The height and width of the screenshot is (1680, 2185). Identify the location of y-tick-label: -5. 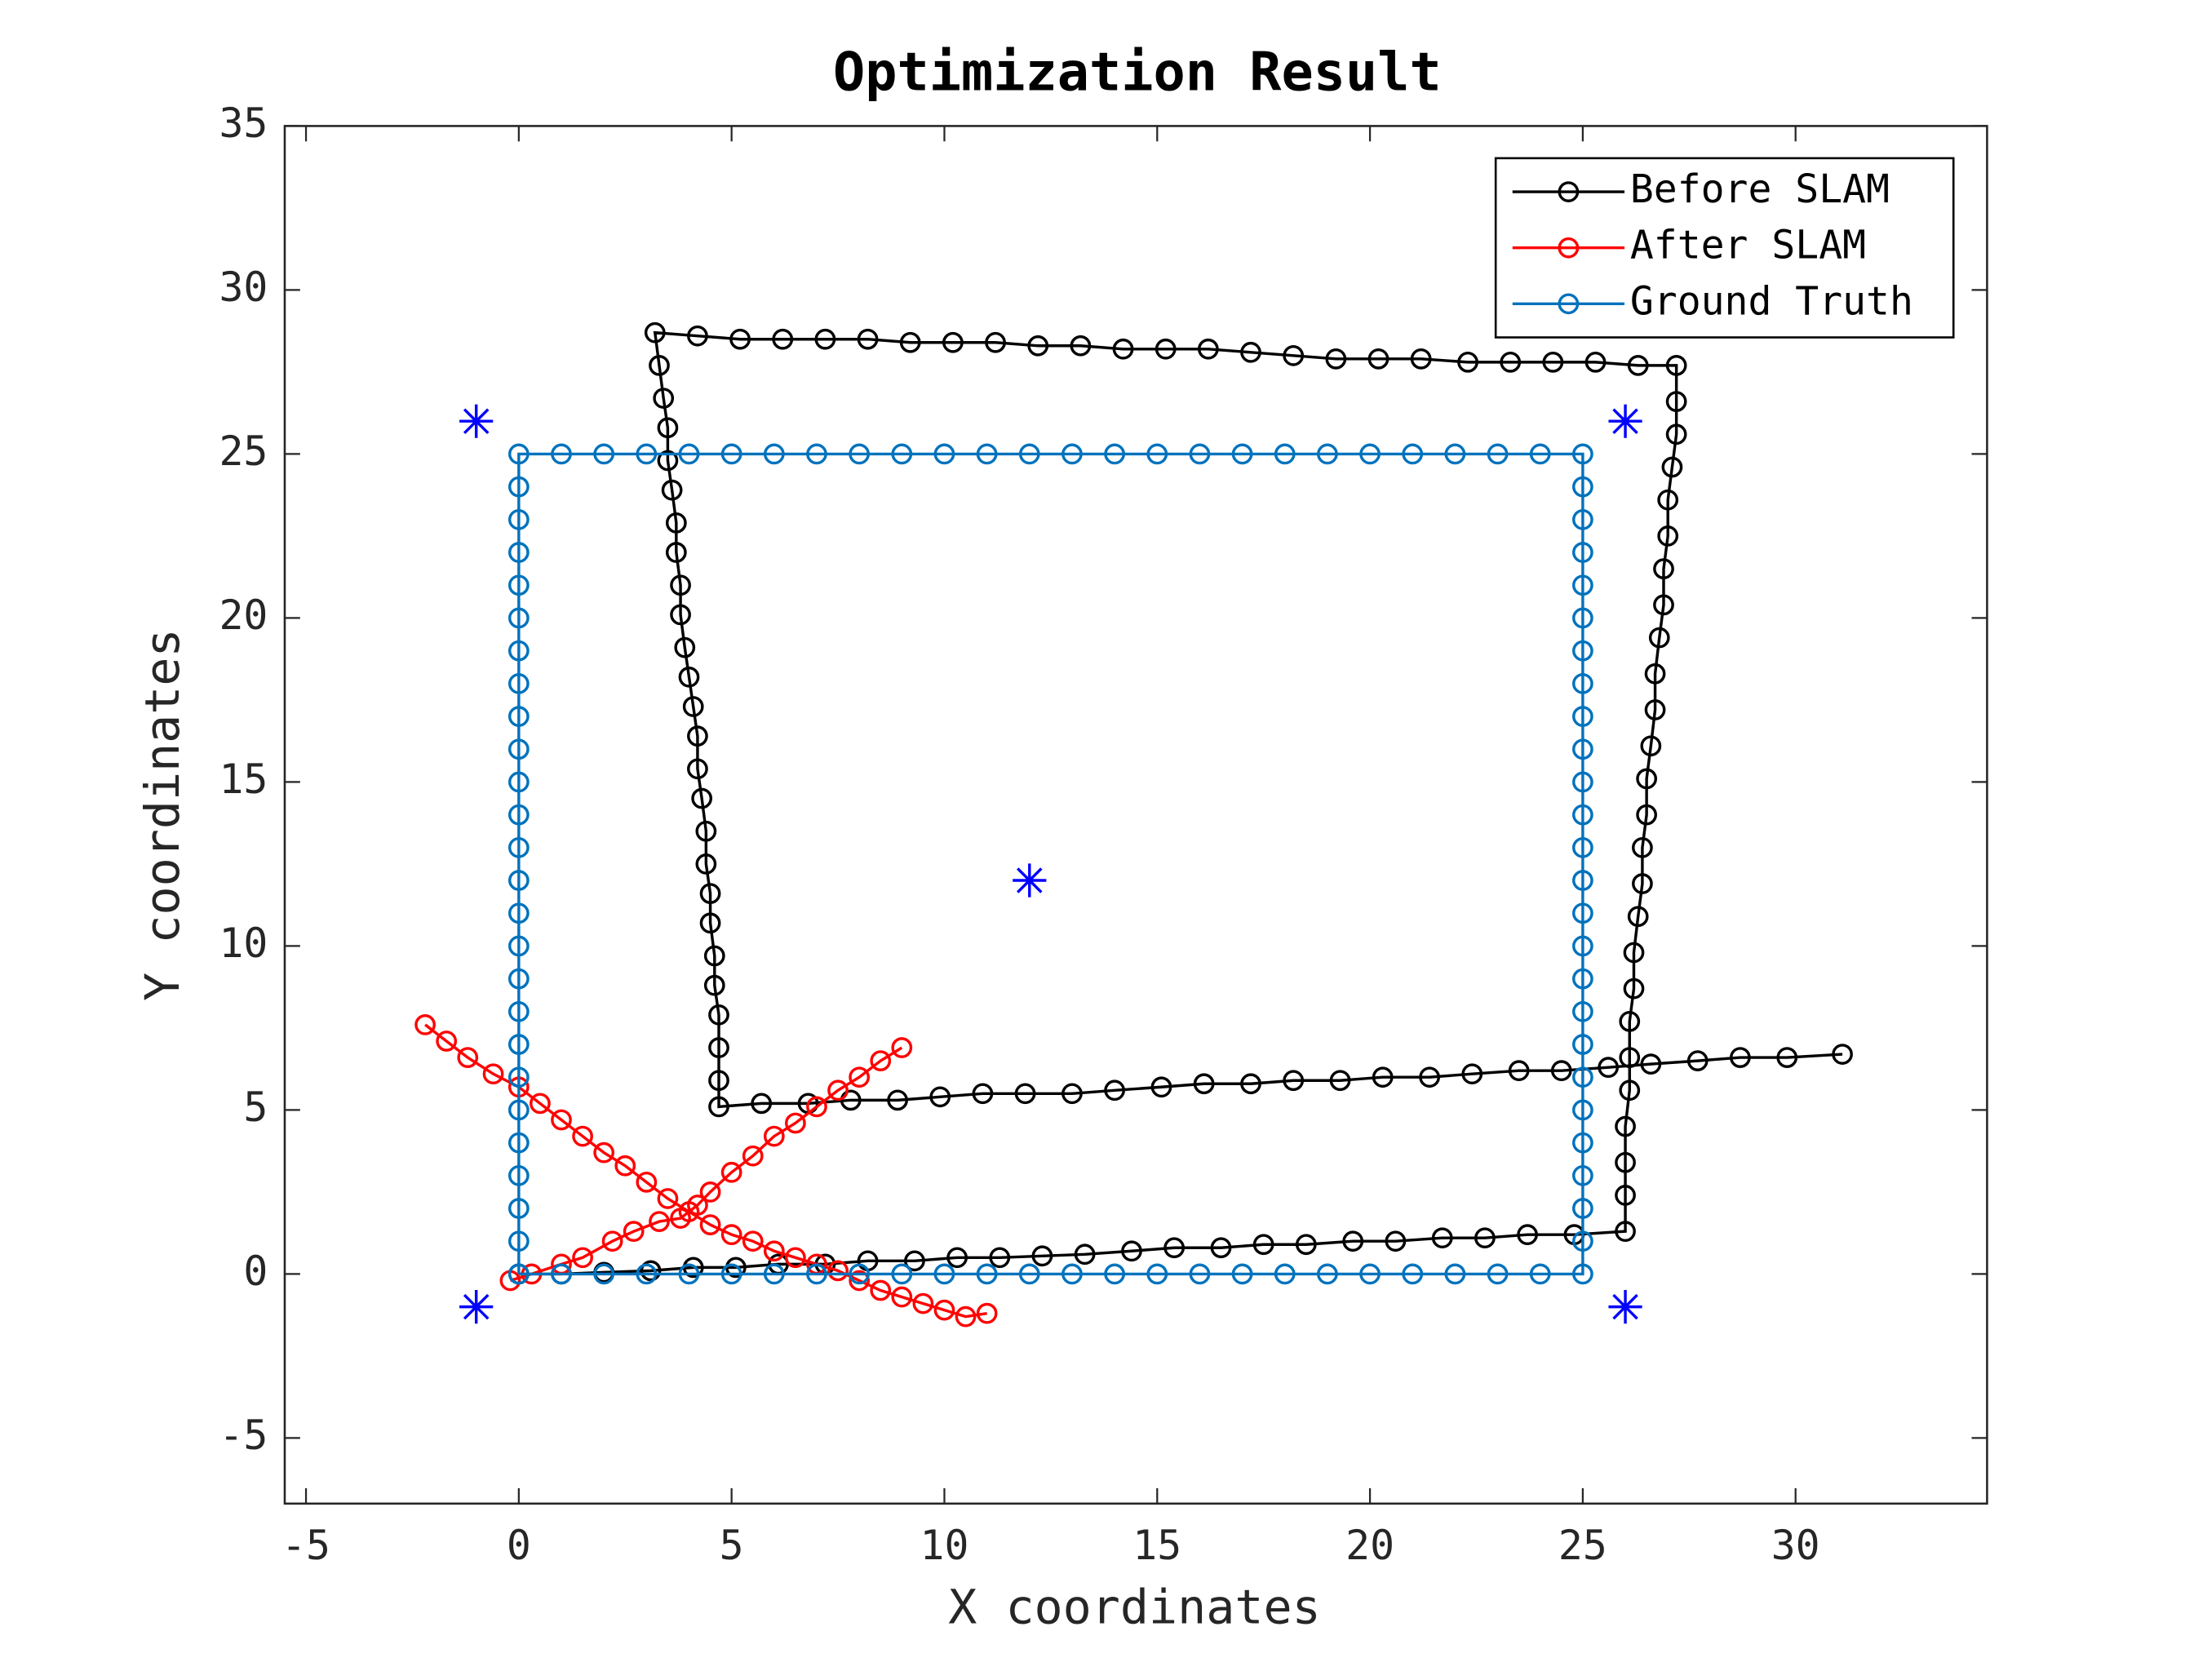
(243, 1435).